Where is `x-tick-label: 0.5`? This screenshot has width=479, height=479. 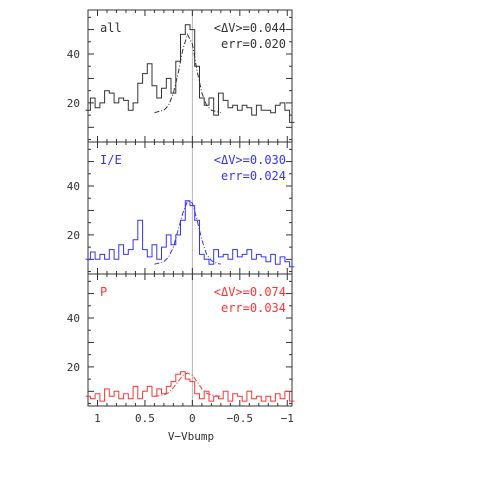
x-tick-label: 0.5 is located at coordinates (145, 418).